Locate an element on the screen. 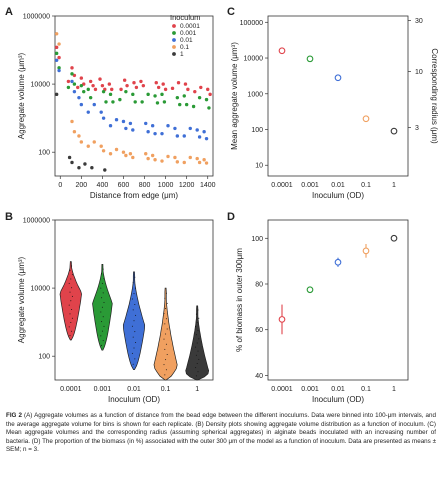 Image resolution: width=442 pixels, height=484 pixels. d-x-axis-label: Inoculum (OD) is located at coordinates (338, 399).